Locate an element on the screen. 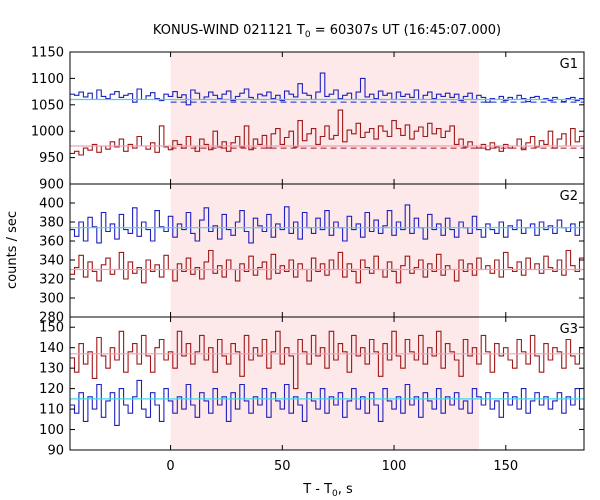 This screenshot has width=600, height=500. series-red-g2 is located at coordinates (327, 266).